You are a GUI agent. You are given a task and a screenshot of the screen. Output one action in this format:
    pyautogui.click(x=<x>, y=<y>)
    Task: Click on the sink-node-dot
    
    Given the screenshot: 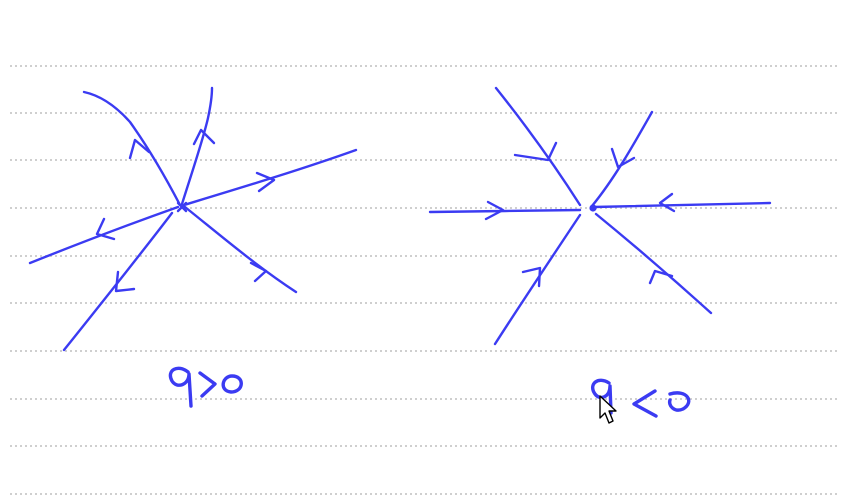 What is the action you would take?
    pyautogui.click(x=593, y=208)
    